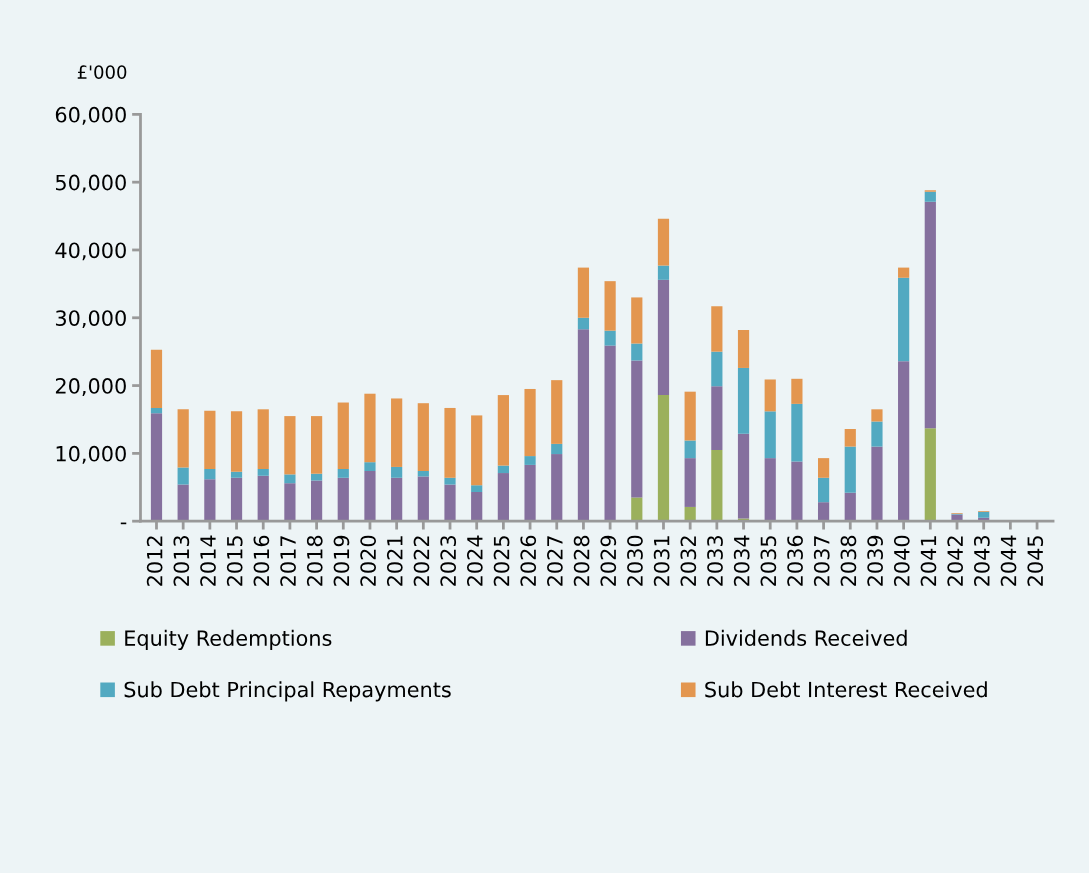 This screenshot has height=873, width=1089. What do you see at coordinates (421, 561) in the screenshot?
I see `x-tick-label: 2022` at bounding box center [421, 561].